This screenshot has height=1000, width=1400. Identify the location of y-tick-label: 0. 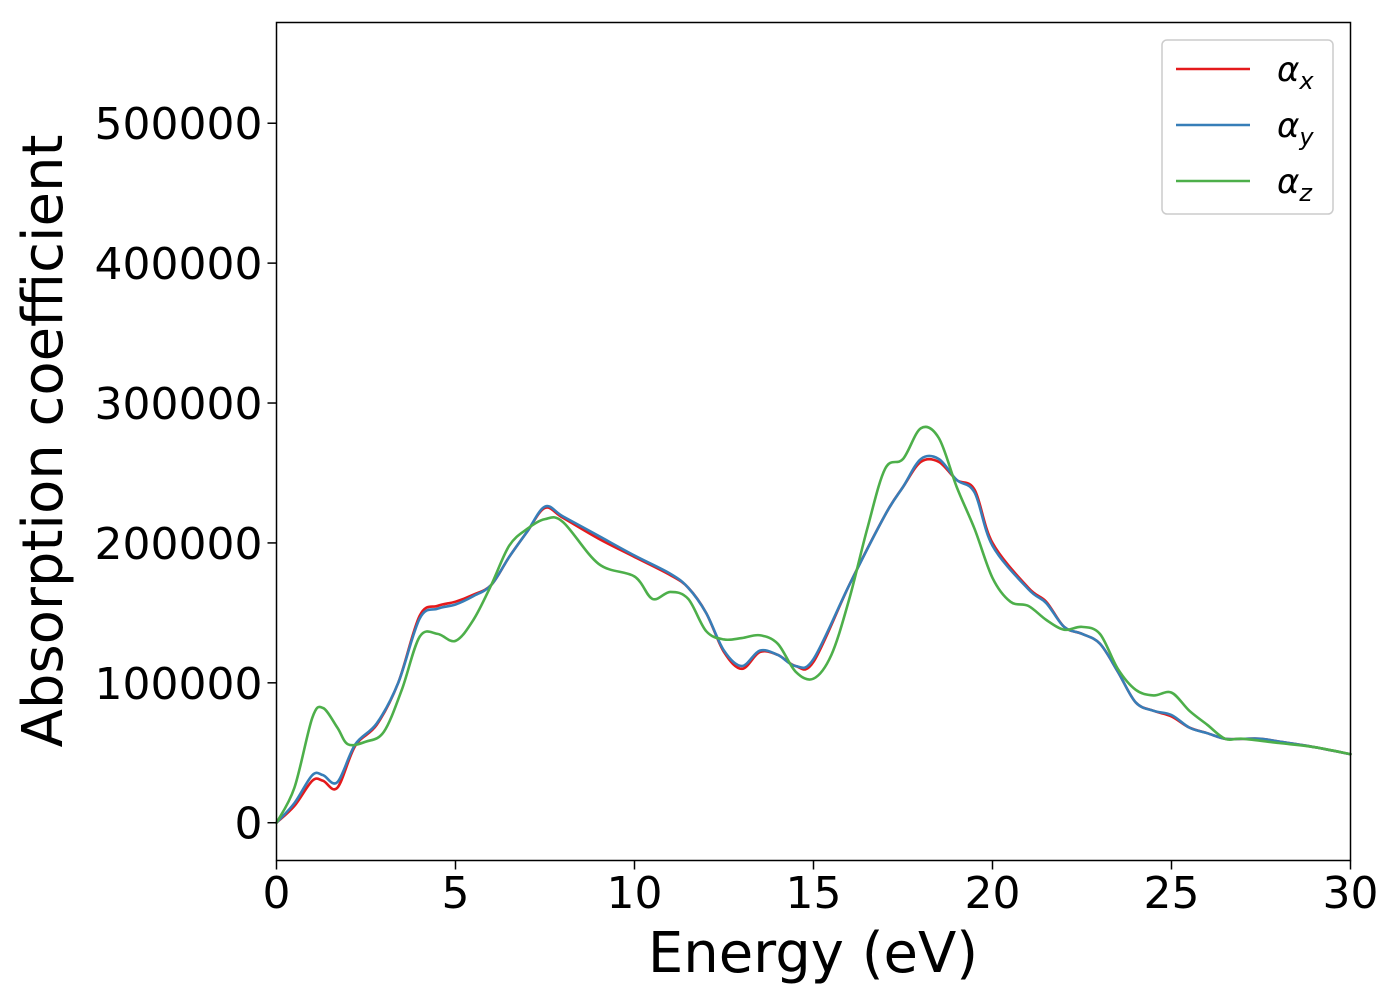
(249, 824).